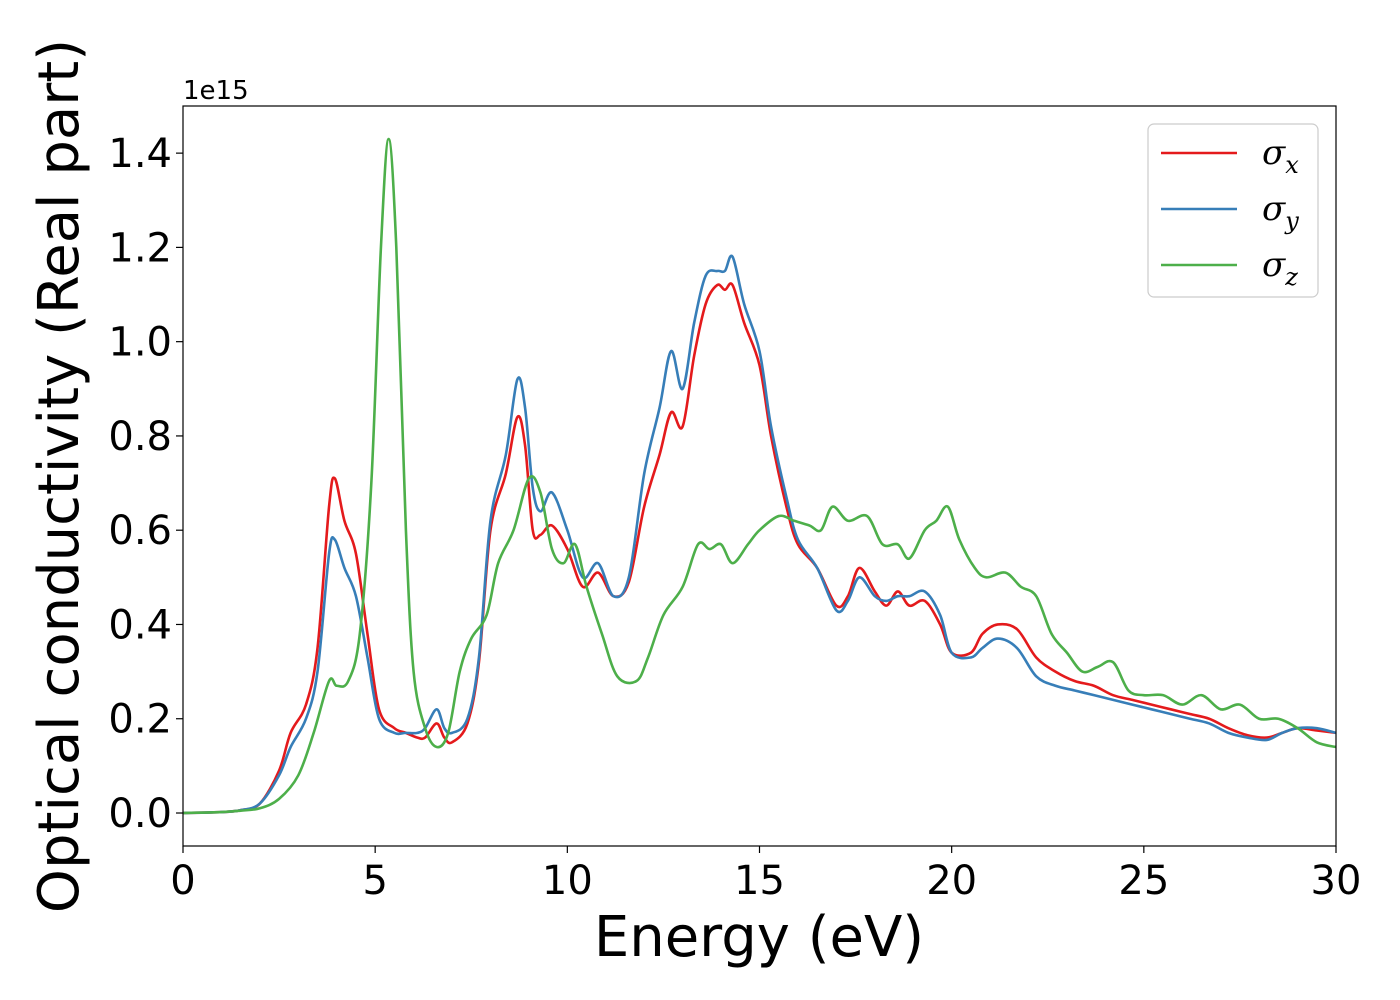 This screenshot has height=1000, width=1400. I want to click on y-tick-label: 0.6, so click(140, 531).